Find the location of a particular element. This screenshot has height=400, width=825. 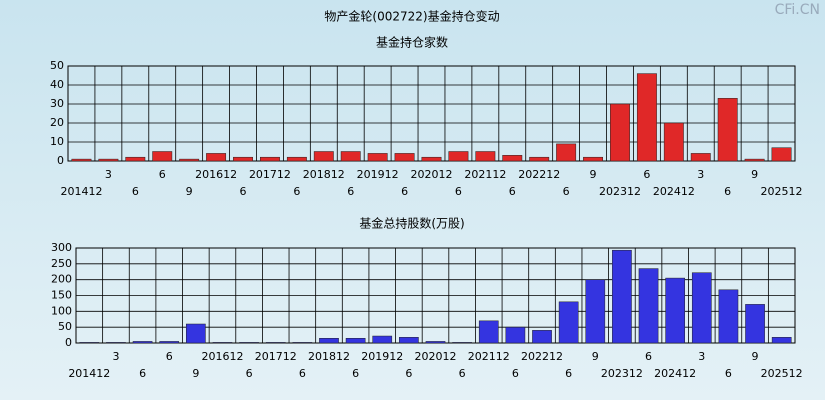

chart-subtitle: 基金总持股数(万股) is located at coordinates (411, 223).